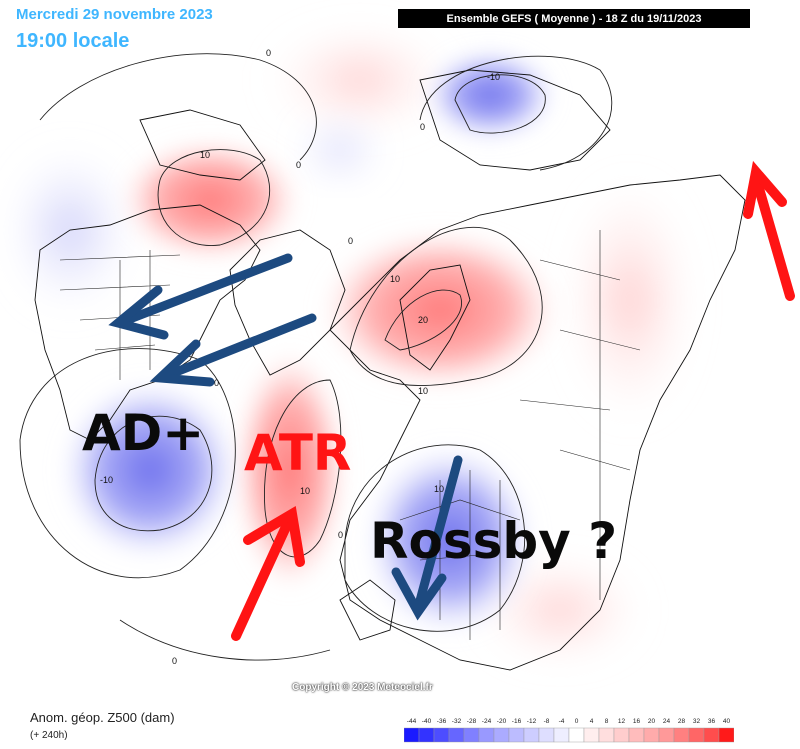 The width and height of the screenshot is (800, 749). I want to click on alaska-coast, so click(202, 145).